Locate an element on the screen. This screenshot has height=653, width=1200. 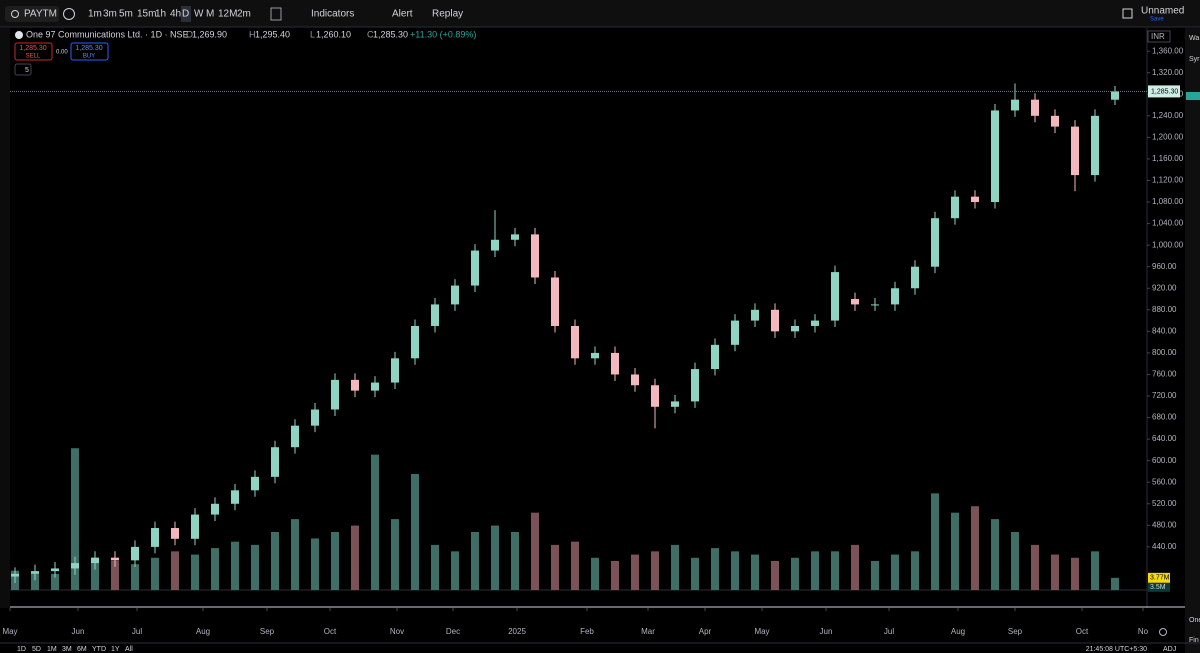
toolbar-button: Indicators is located at coordinates (332, 14).